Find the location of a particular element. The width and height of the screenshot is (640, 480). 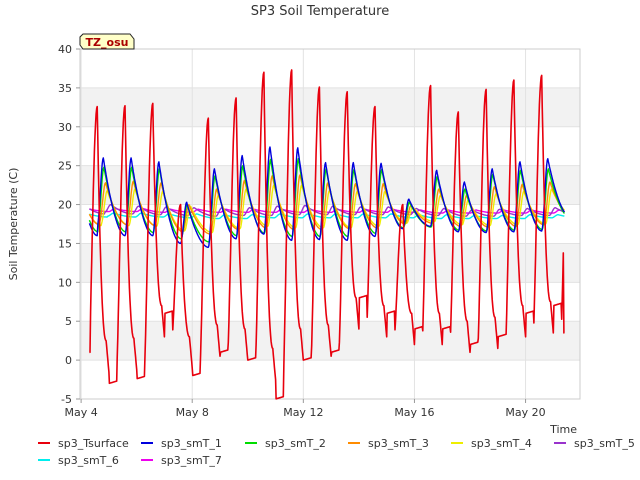

x-tick-label: May 12 is located at coordinates (303, 412).